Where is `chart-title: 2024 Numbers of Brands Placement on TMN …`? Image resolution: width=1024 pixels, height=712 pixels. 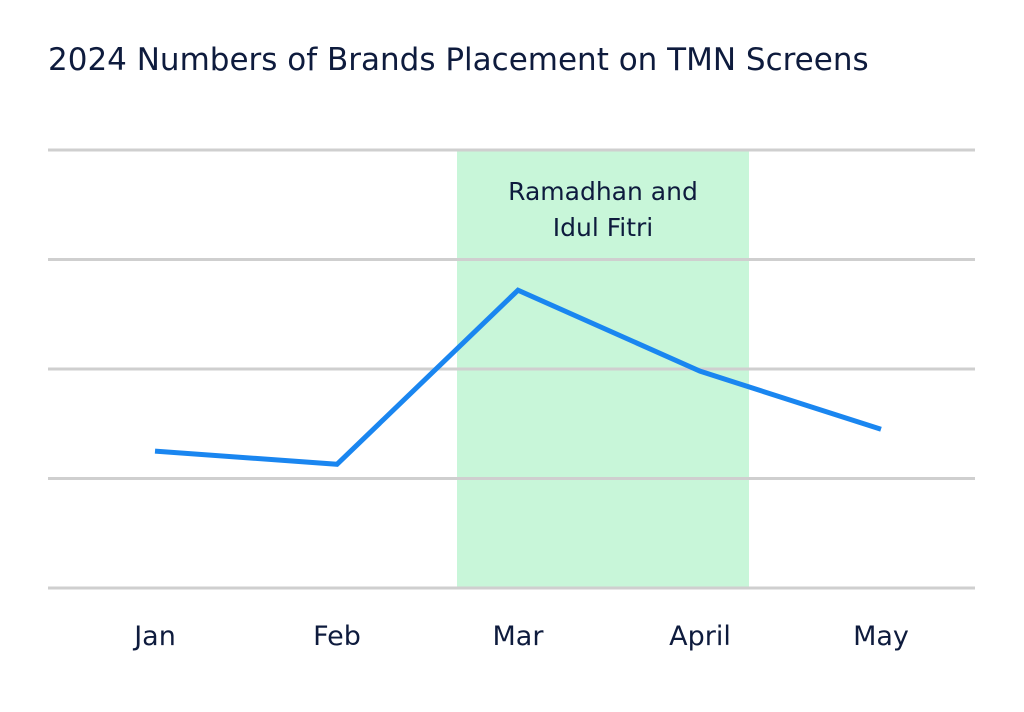
chart-title: 2024 Numbers of Brands Placement on TMN … is located at coordinates (458, 60).